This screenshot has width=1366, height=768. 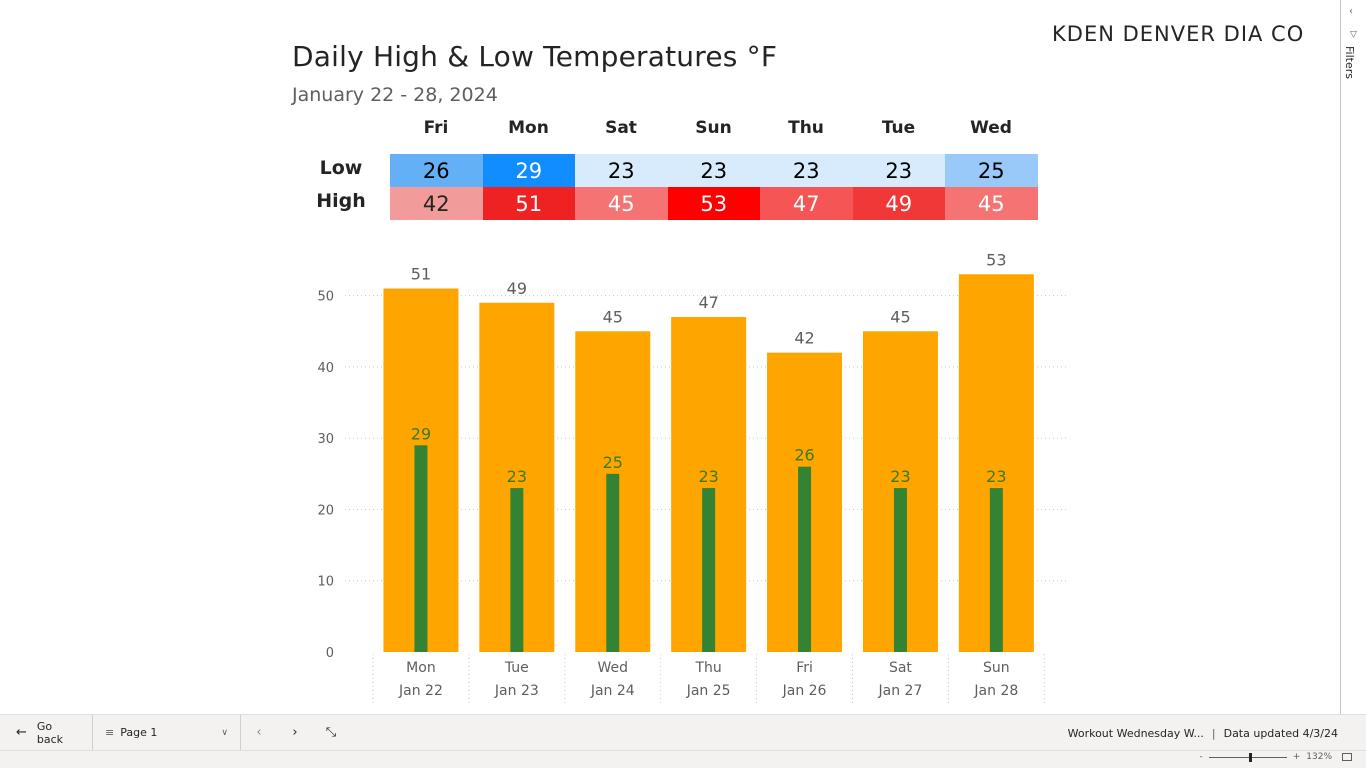 I want to click on zoom-in-icon: +, so click(x=1296, y=757).